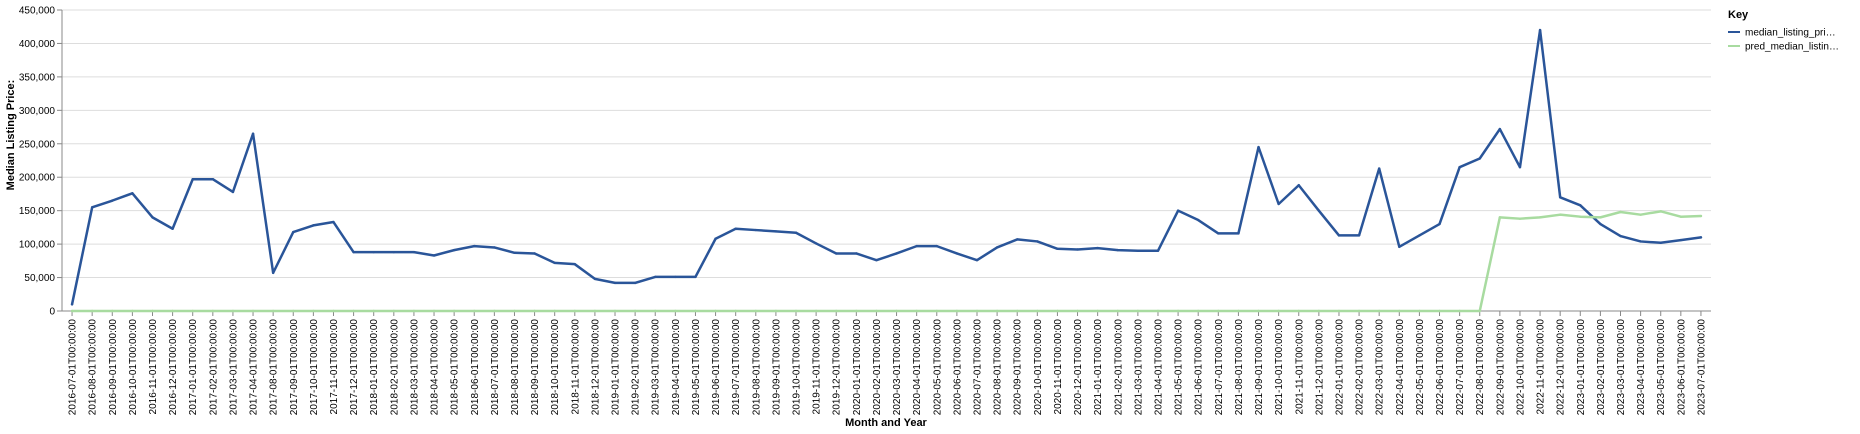 Image resolution: width=1860 pixels, height=434 pixels. What do you see at coordinates (455, 367) in the screenshot?
I see `x-tick-label: 2018-05-01T00:00:00` at bounding box center [455, 367].